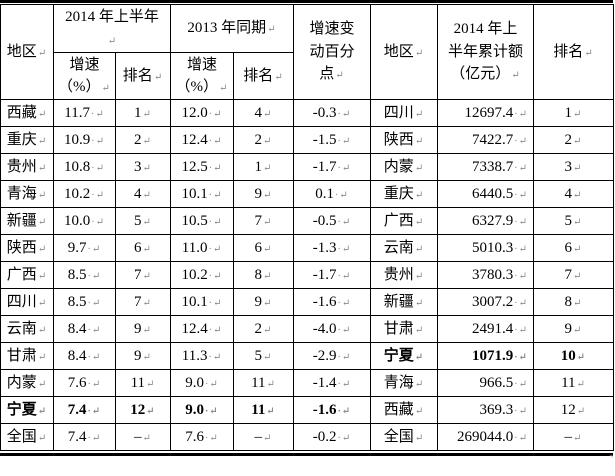 This screenshot has width=615, height=476. I want to click on rate-2014-cell: 7.4·↵, so click(84, 437).